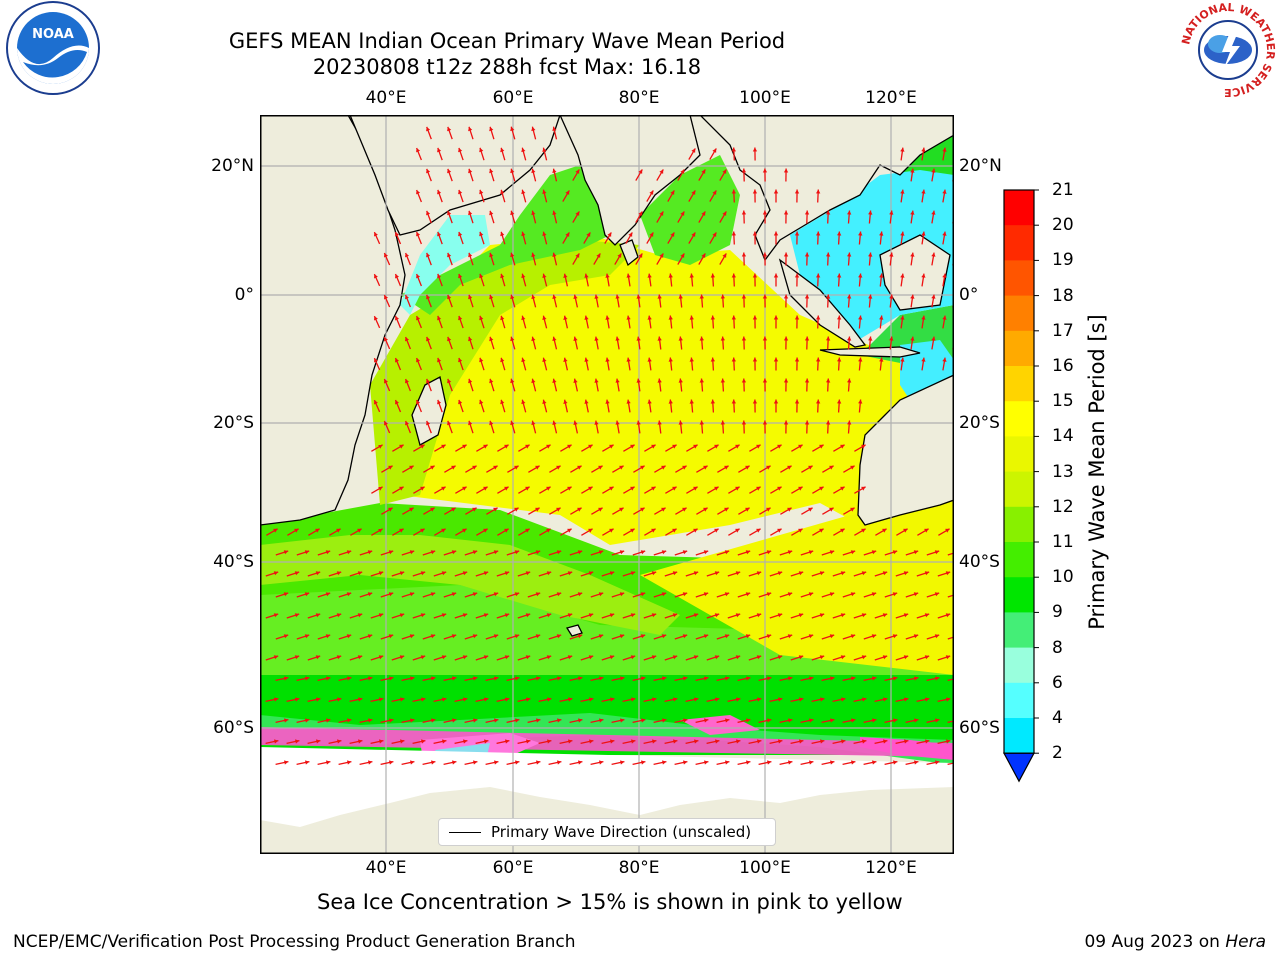 Image resolution: width=1280 pixels, height=960 pixels. Describe the element at coordinates (386, 868) in the screenshot. I see `lon-label-bottom-40e: 40°E` at that location.